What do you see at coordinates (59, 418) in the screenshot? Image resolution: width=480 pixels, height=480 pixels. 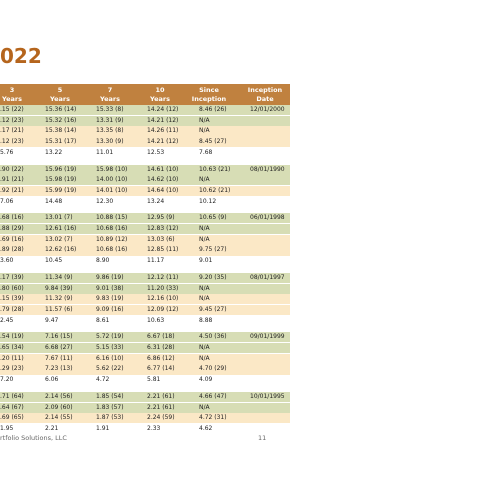 I see `table-cell: 2.14 (55)` at bounding box center [59, 418].